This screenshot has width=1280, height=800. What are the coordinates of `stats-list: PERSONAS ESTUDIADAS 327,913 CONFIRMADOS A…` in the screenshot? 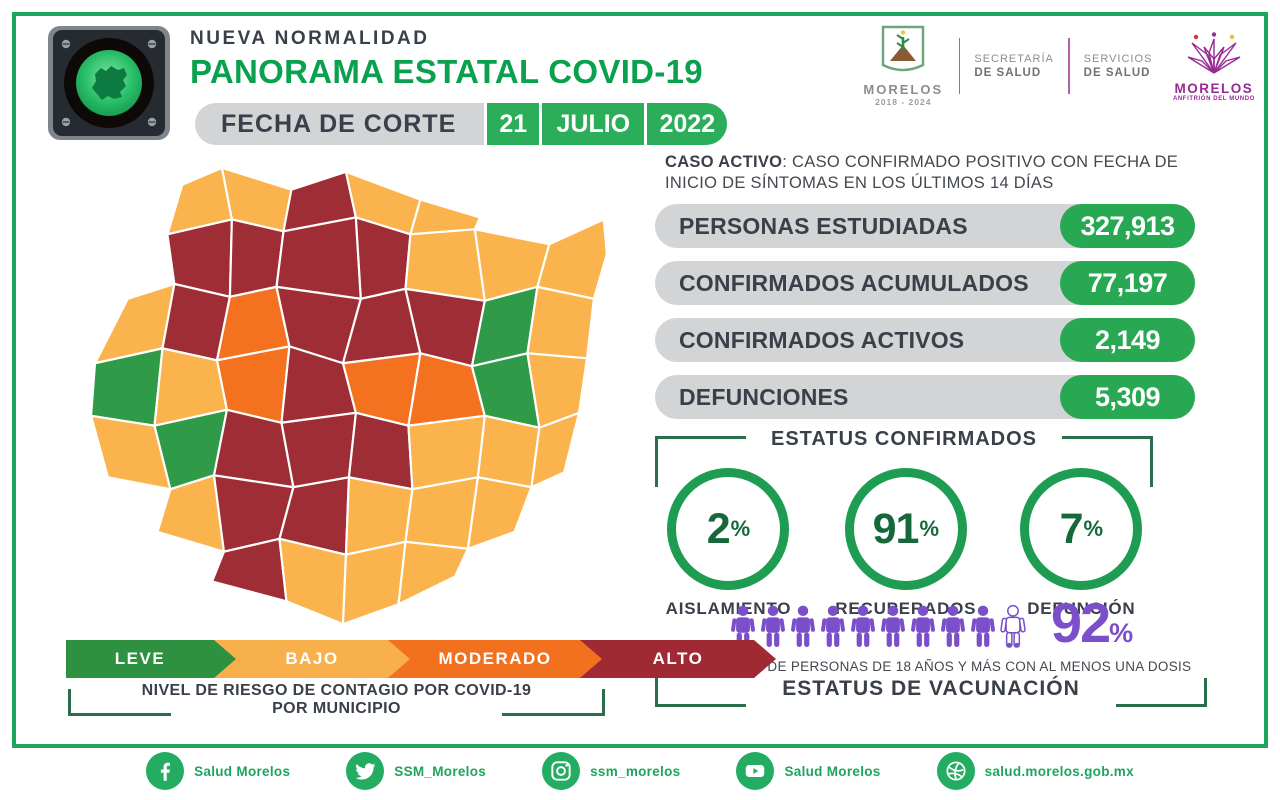 It's located at (925, 318).